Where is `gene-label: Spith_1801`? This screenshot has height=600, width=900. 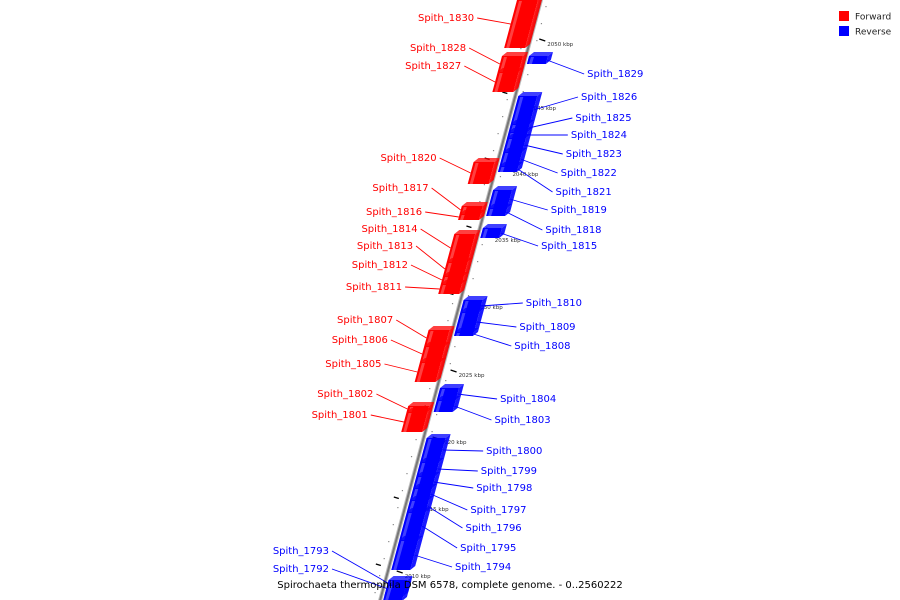
gene-label: Spith_1801 is located at coordinates (340, 415).